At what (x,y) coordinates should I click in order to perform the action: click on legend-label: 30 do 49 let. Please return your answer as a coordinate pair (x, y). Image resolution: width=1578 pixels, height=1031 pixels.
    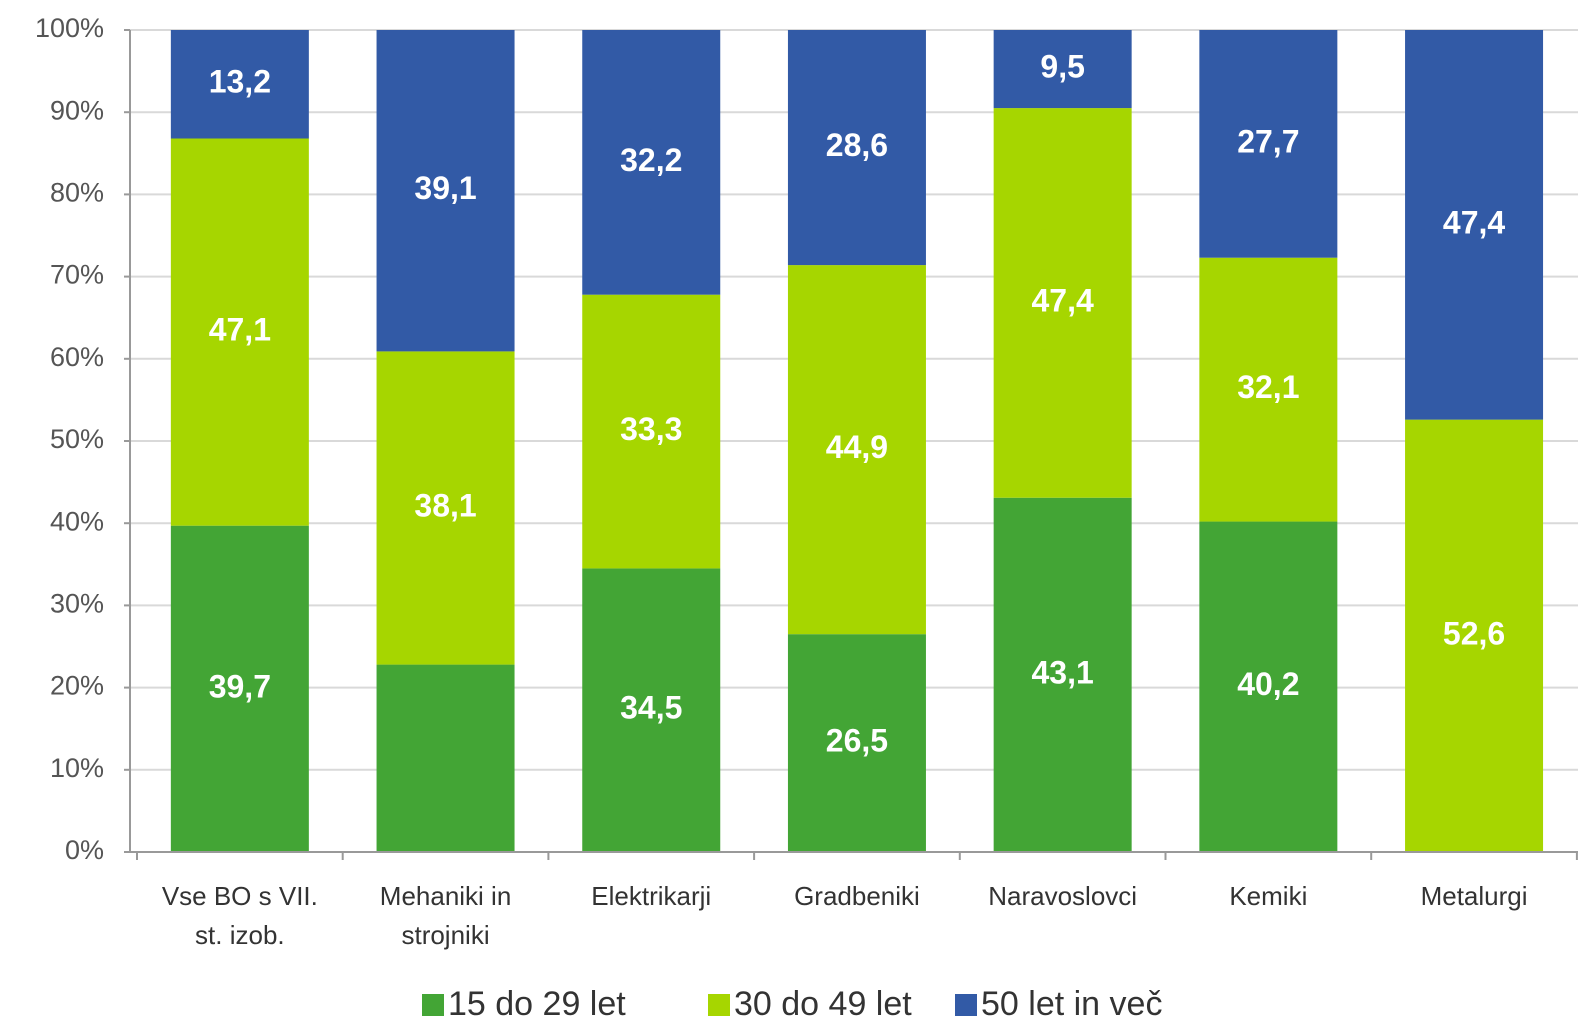
    Looking at the image, I should click on (823, 1004).